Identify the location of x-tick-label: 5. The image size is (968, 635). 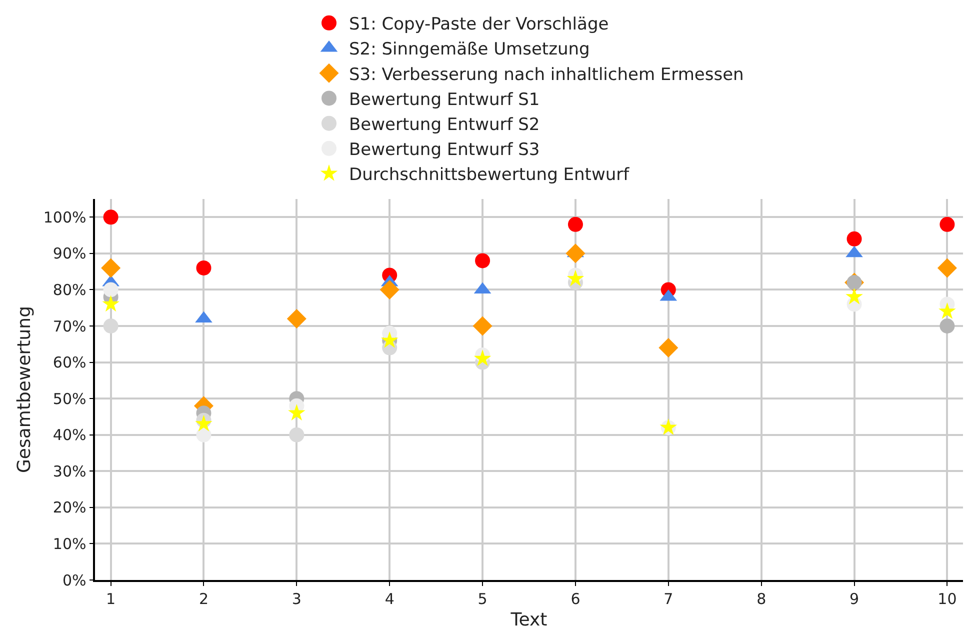
(483, 599).